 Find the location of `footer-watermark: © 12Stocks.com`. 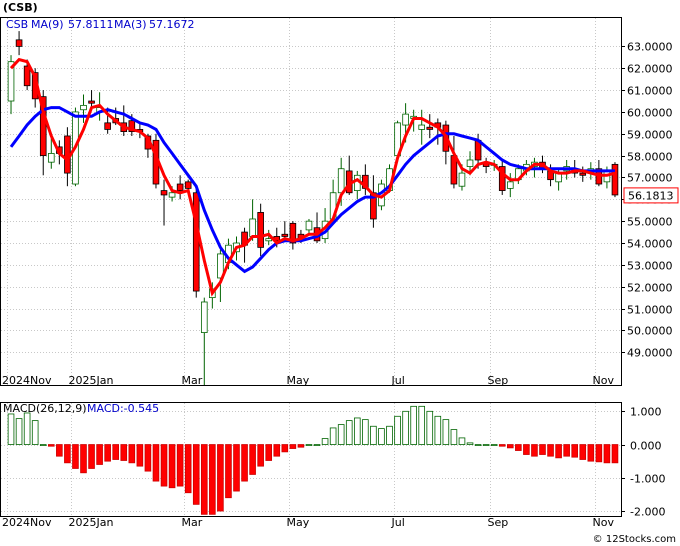

footer-watermark: © 12Stocks.com is located at coordinates (634, 539).